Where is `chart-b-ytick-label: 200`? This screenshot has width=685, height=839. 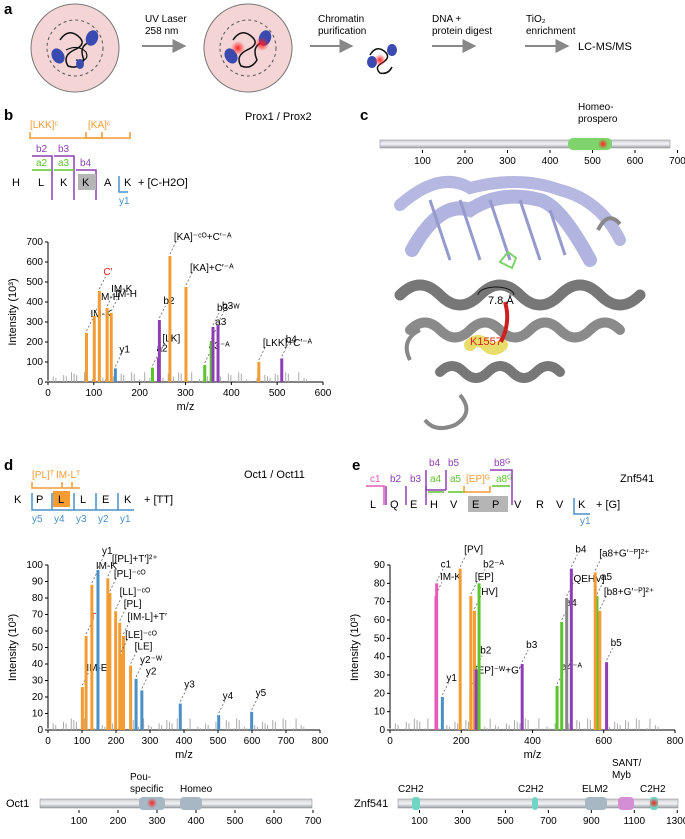
chart-b-ytick-label: 200 is located at coordinates (34, 342).